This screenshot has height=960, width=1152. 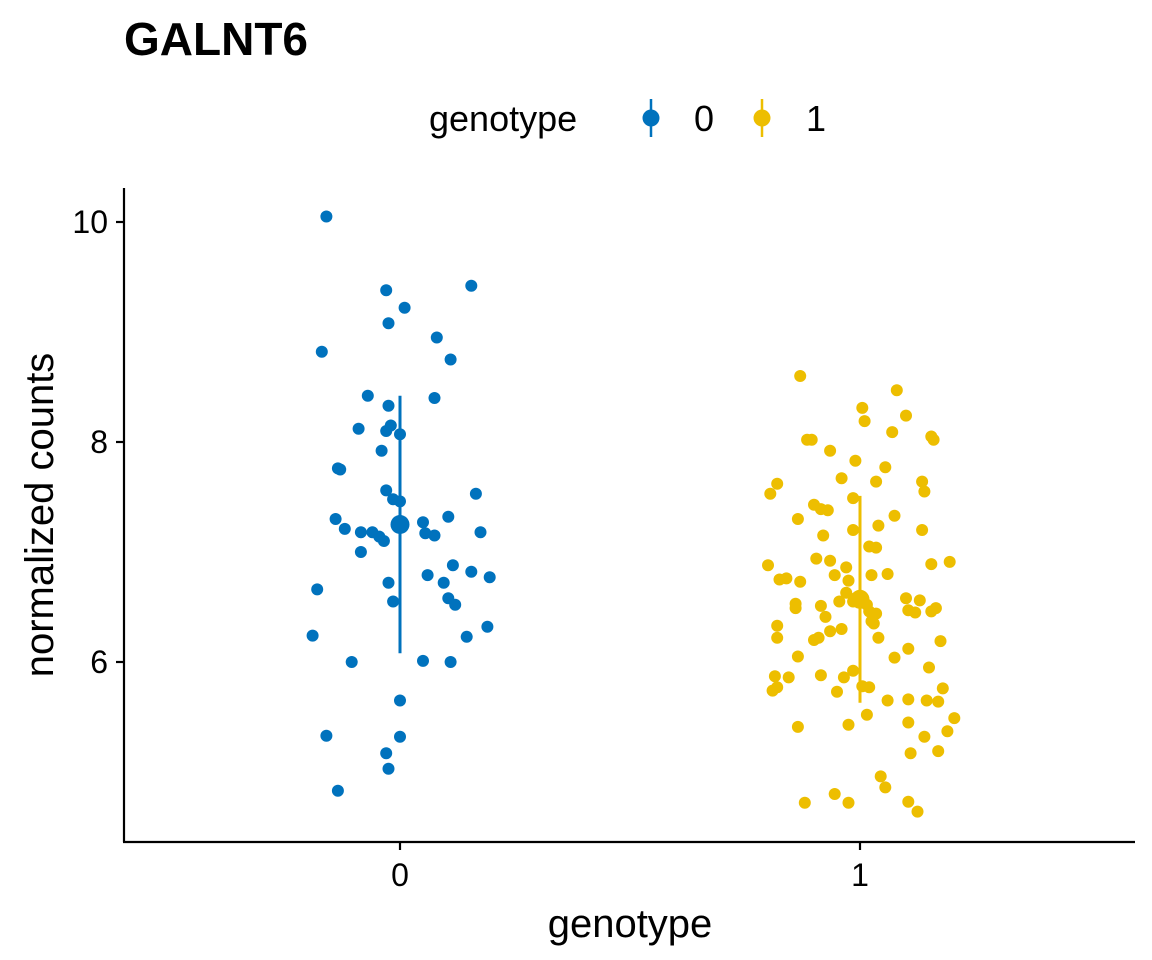 I want to click on y-axis-ticks: 6 8 10, so click(x=98, y=442).